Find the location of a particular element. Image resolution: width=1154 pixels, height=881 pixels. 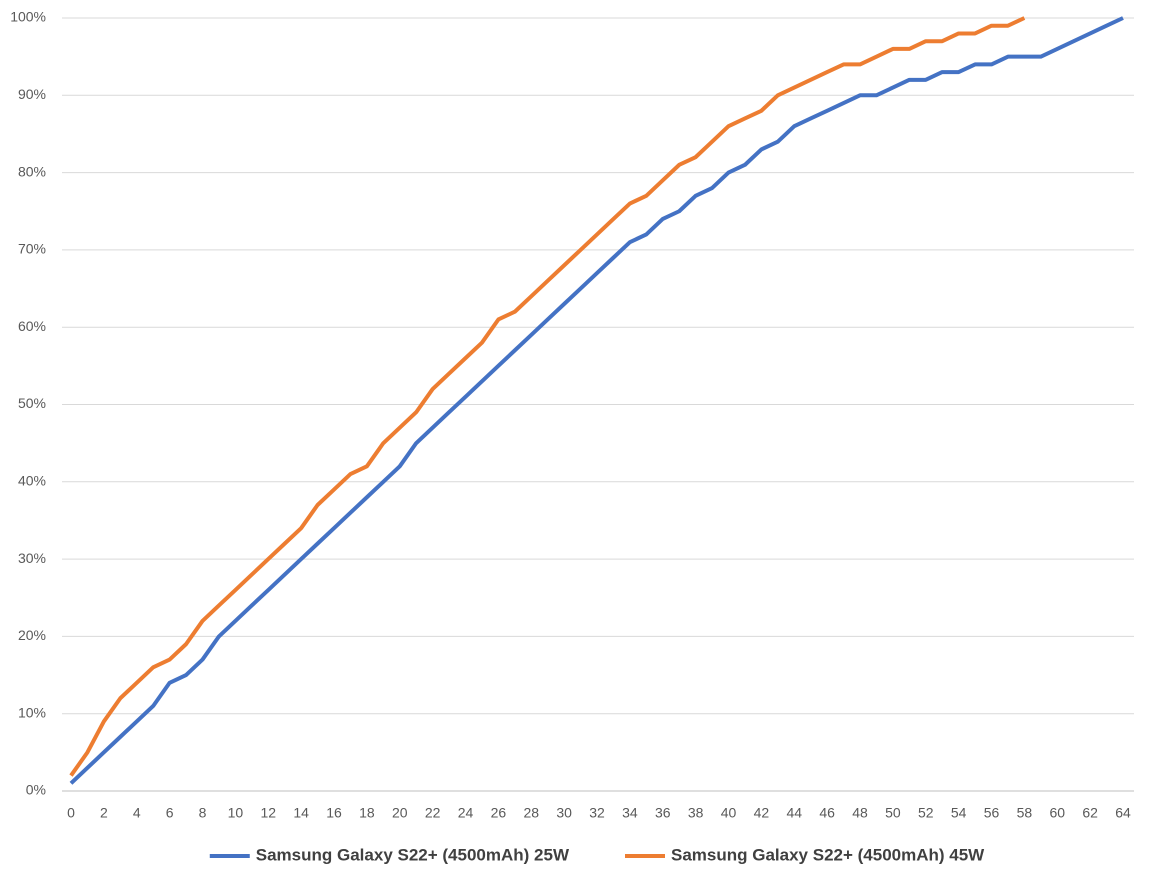

legend-label: Samsung Galaxy S22+ (4500mAh) 45W is located at coordinates (828, 854).